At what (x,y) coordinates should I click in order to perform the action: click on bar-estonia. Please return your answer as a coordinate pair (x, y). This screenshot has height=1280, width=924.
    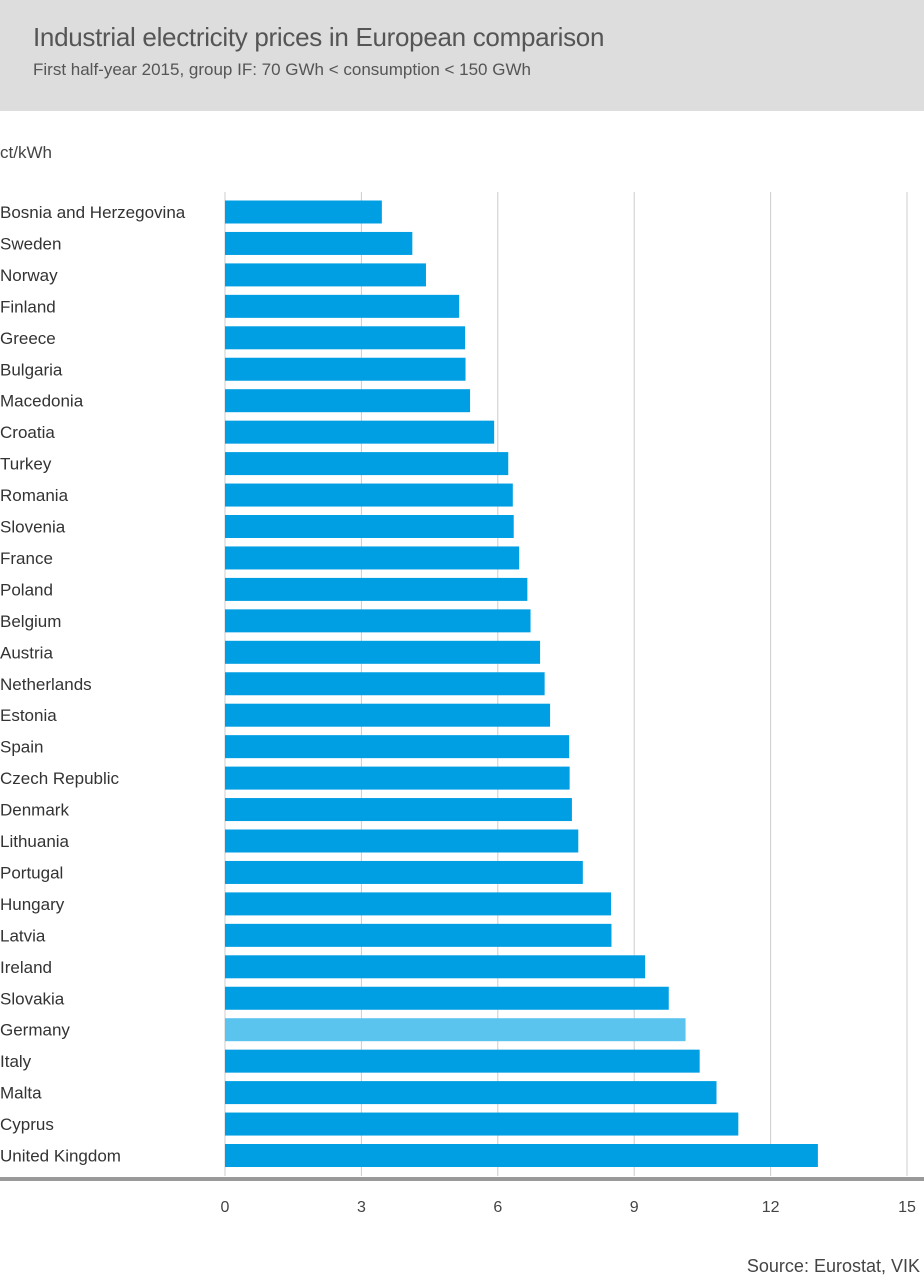
    Looking at the image, I should click on (388, 715).